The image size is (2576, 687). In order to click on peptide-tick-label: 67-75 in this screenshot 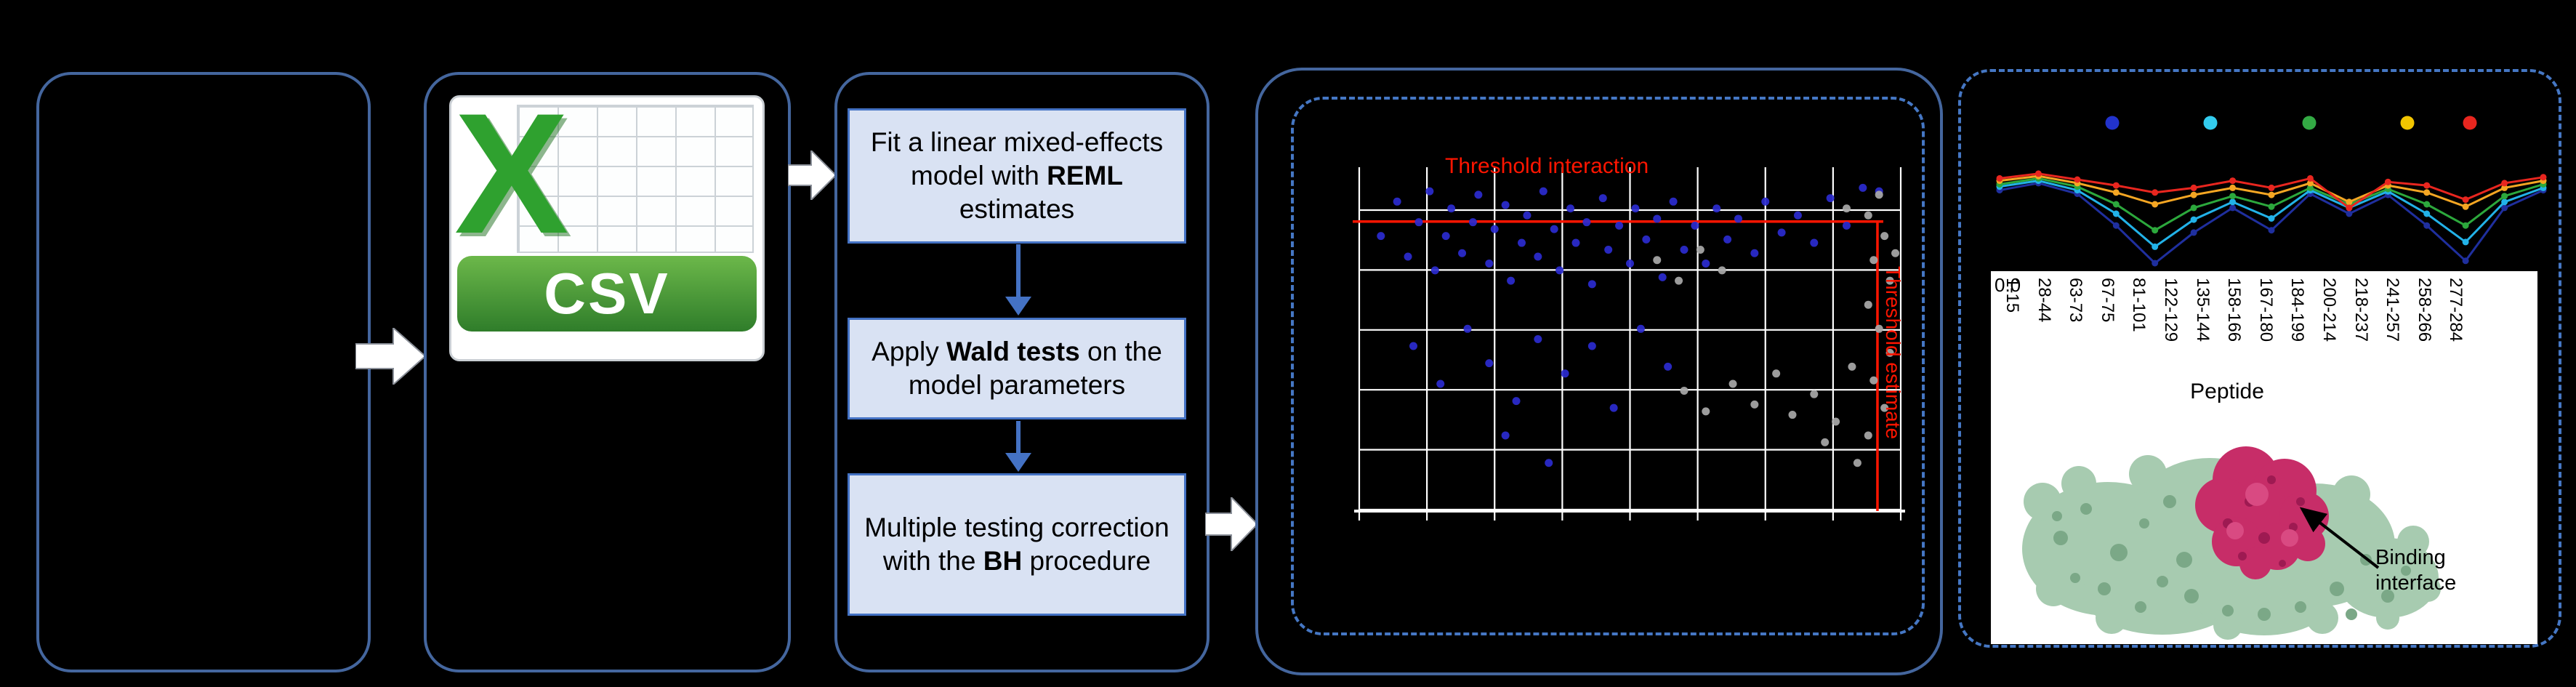, I will do `click(2107, 300)`.